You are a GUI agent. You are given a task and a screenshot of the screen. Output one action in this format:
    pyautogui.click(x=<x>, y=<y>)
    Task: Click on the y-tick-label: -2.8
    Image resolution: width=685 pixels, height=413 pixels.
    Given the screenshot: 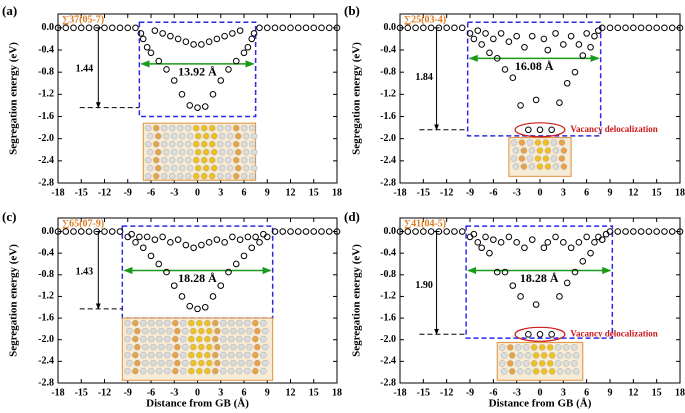 What is the action you would take?
    pyautogui.click(x=46, y=182)
    